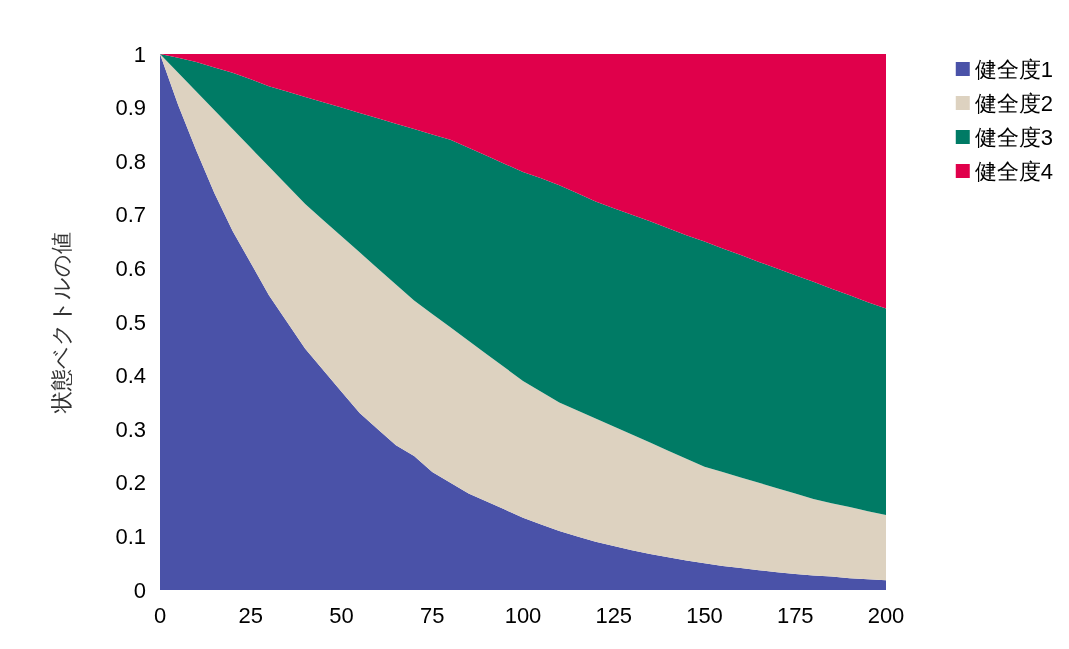  What do you see at coordinates (1014, 103) in the screenshot?
I see `legend-label: 健全度2` at bounding box center [1014, 103].